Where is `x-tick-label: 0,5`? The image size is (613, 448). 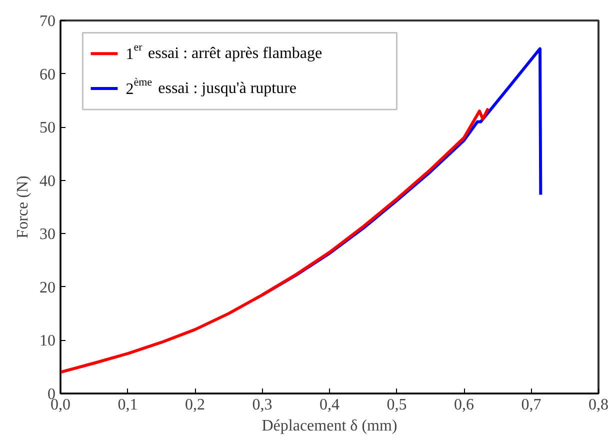
x-tick-label: 0,5 is located at coordinates (396, 405).